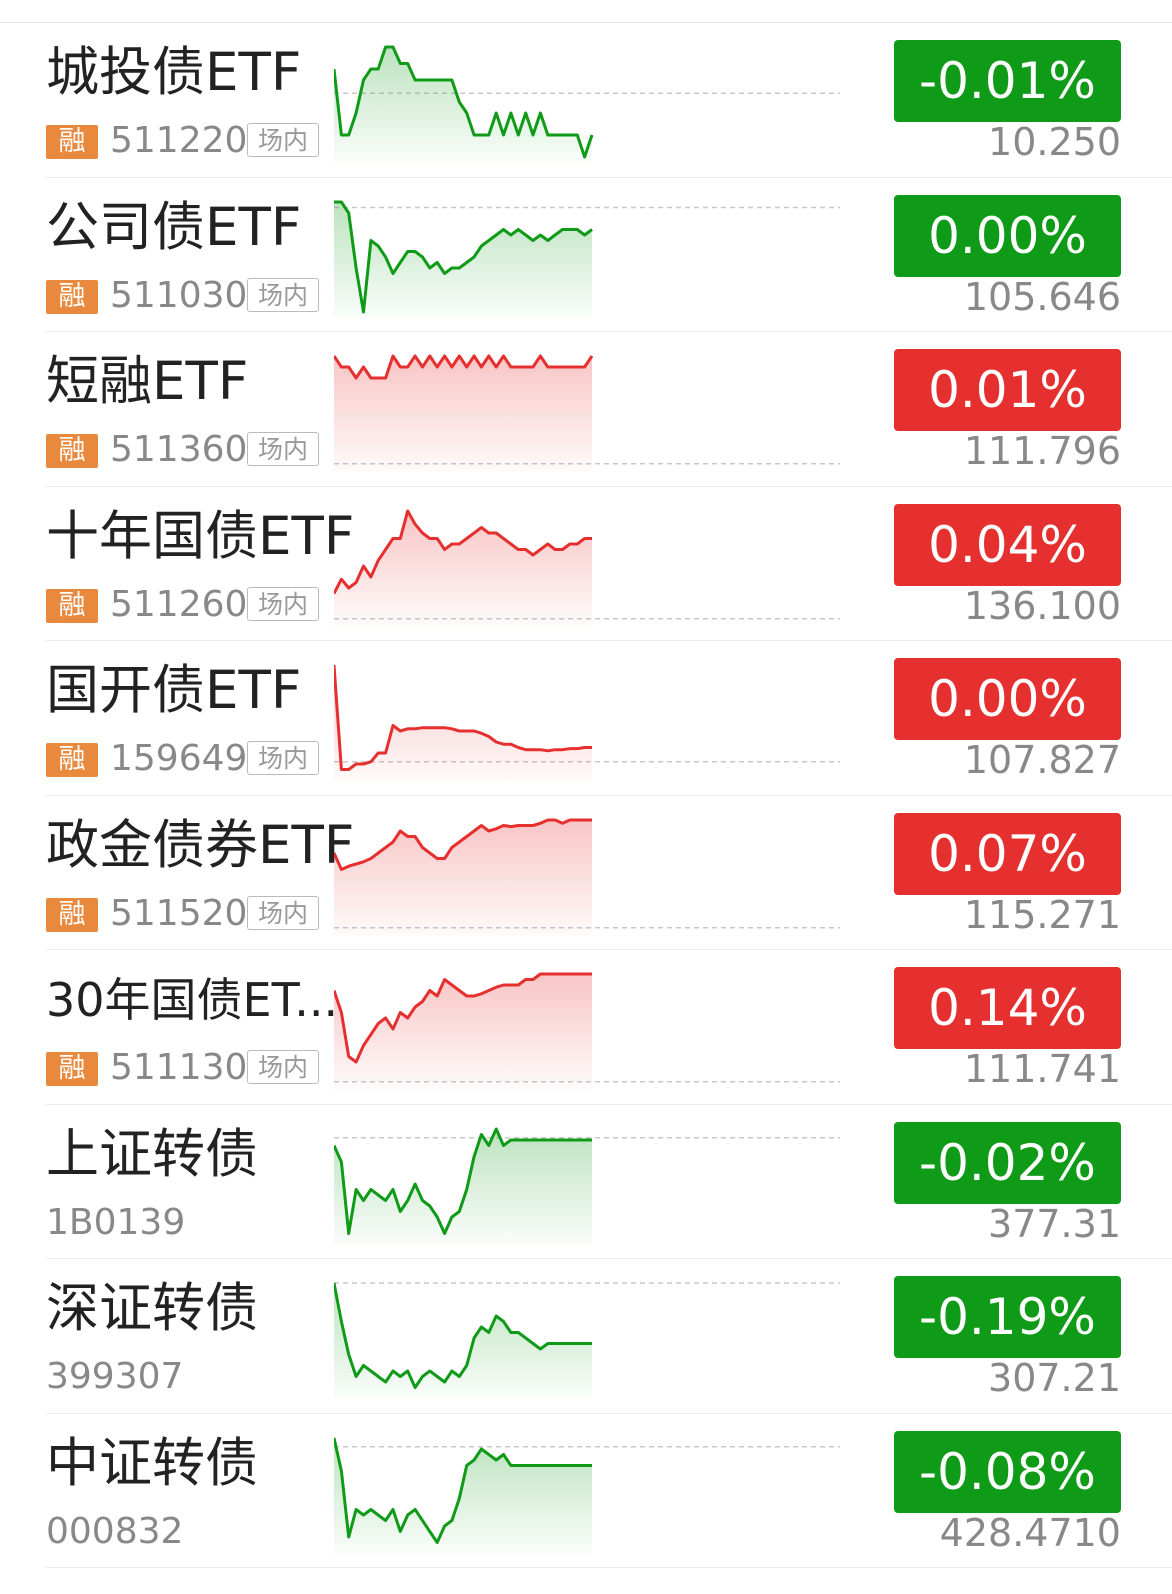  I want to click on last-price: 107.827, so click(1042, 760).